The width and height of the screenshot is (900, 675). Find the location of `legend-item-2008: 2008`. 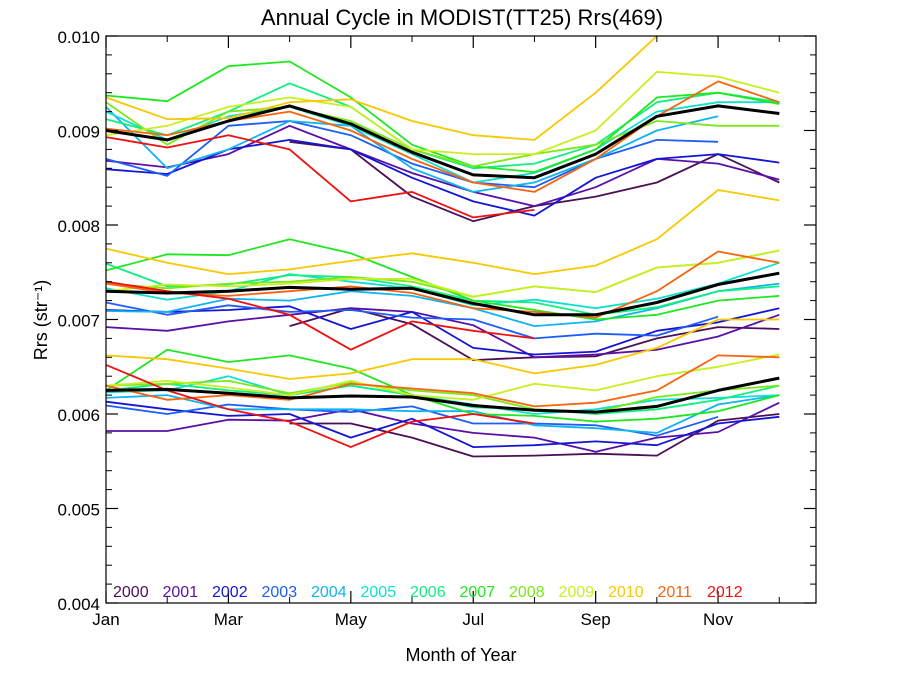

legend-item-2008: 2008 is located at coordinates (527, 592).